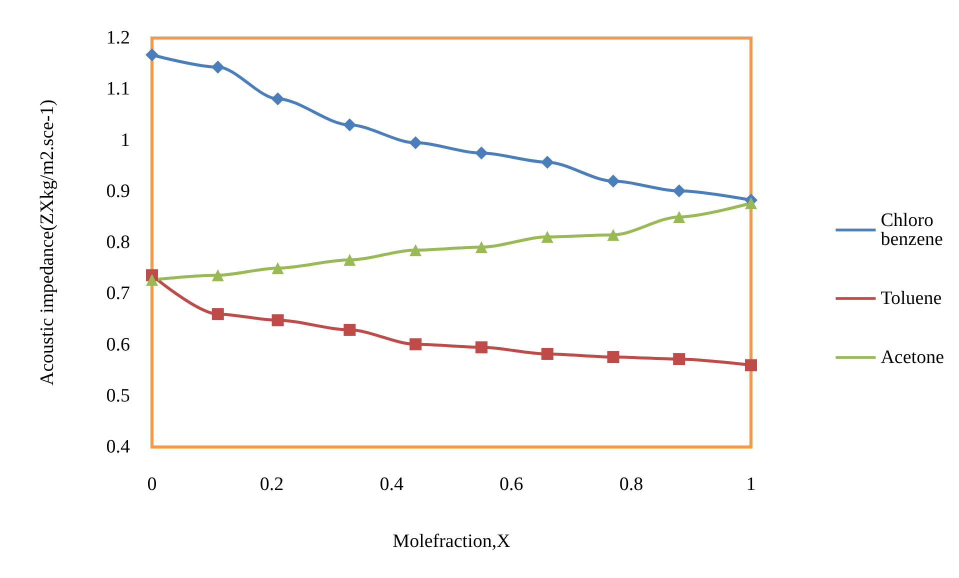 The width and height of the screenshot is (959, 578). I want to click on y-axis-title: Acoustic impedance(ZXkg/m2.sce-1), so click(47, 243).